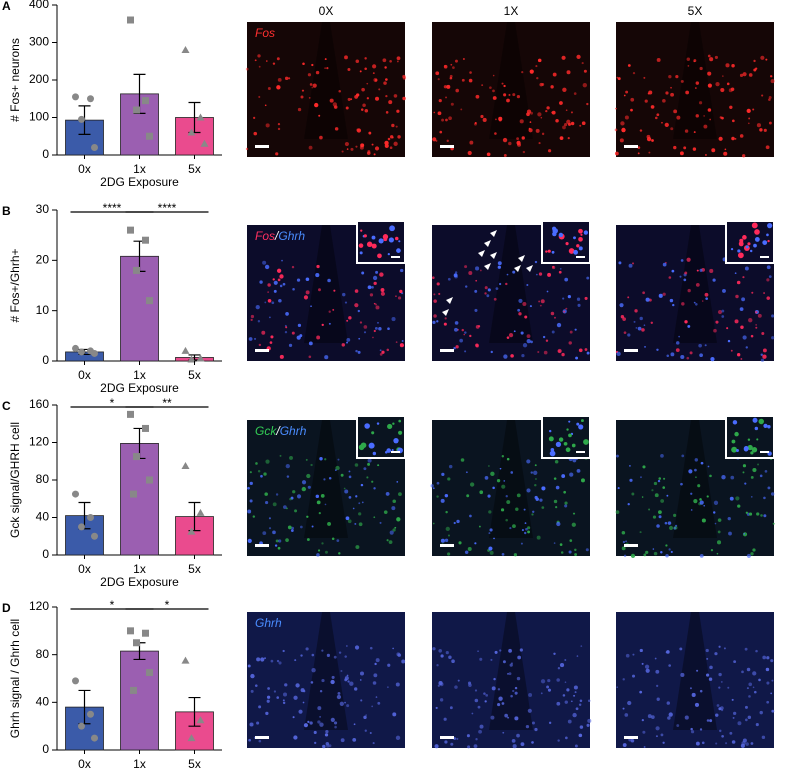 Image resolution: width=789 pixels, height=784 pixels. What do you see at coordinates (39, 117) in the screenshot?
I see `y-tick-label: 100` at bounding box center [39, 117].